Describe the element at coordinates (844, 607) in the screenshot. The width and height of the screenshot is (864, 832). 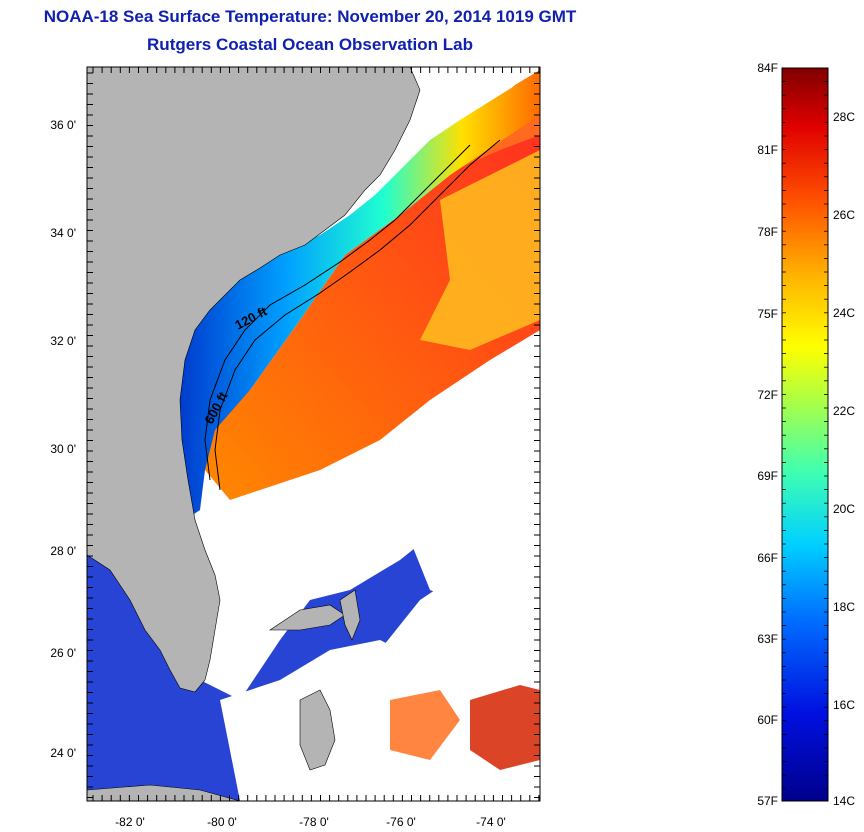
I see `colorbar-celsius-label: 18C` at that location.